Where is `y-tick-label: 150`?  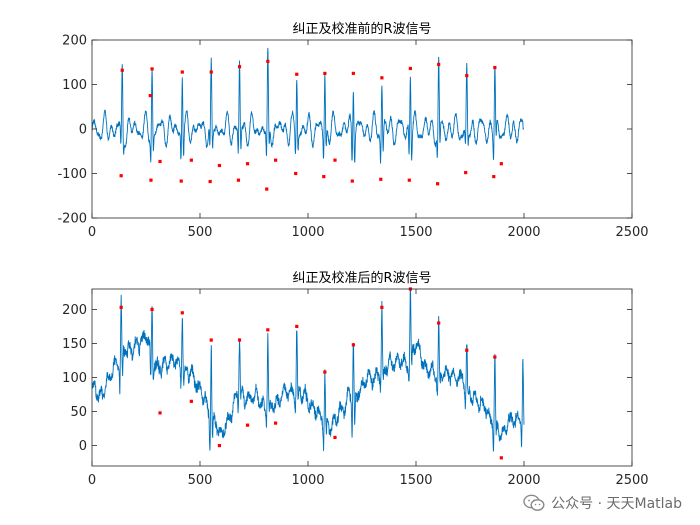 y-tick-label: 150 is located at coordinates (74, 344).